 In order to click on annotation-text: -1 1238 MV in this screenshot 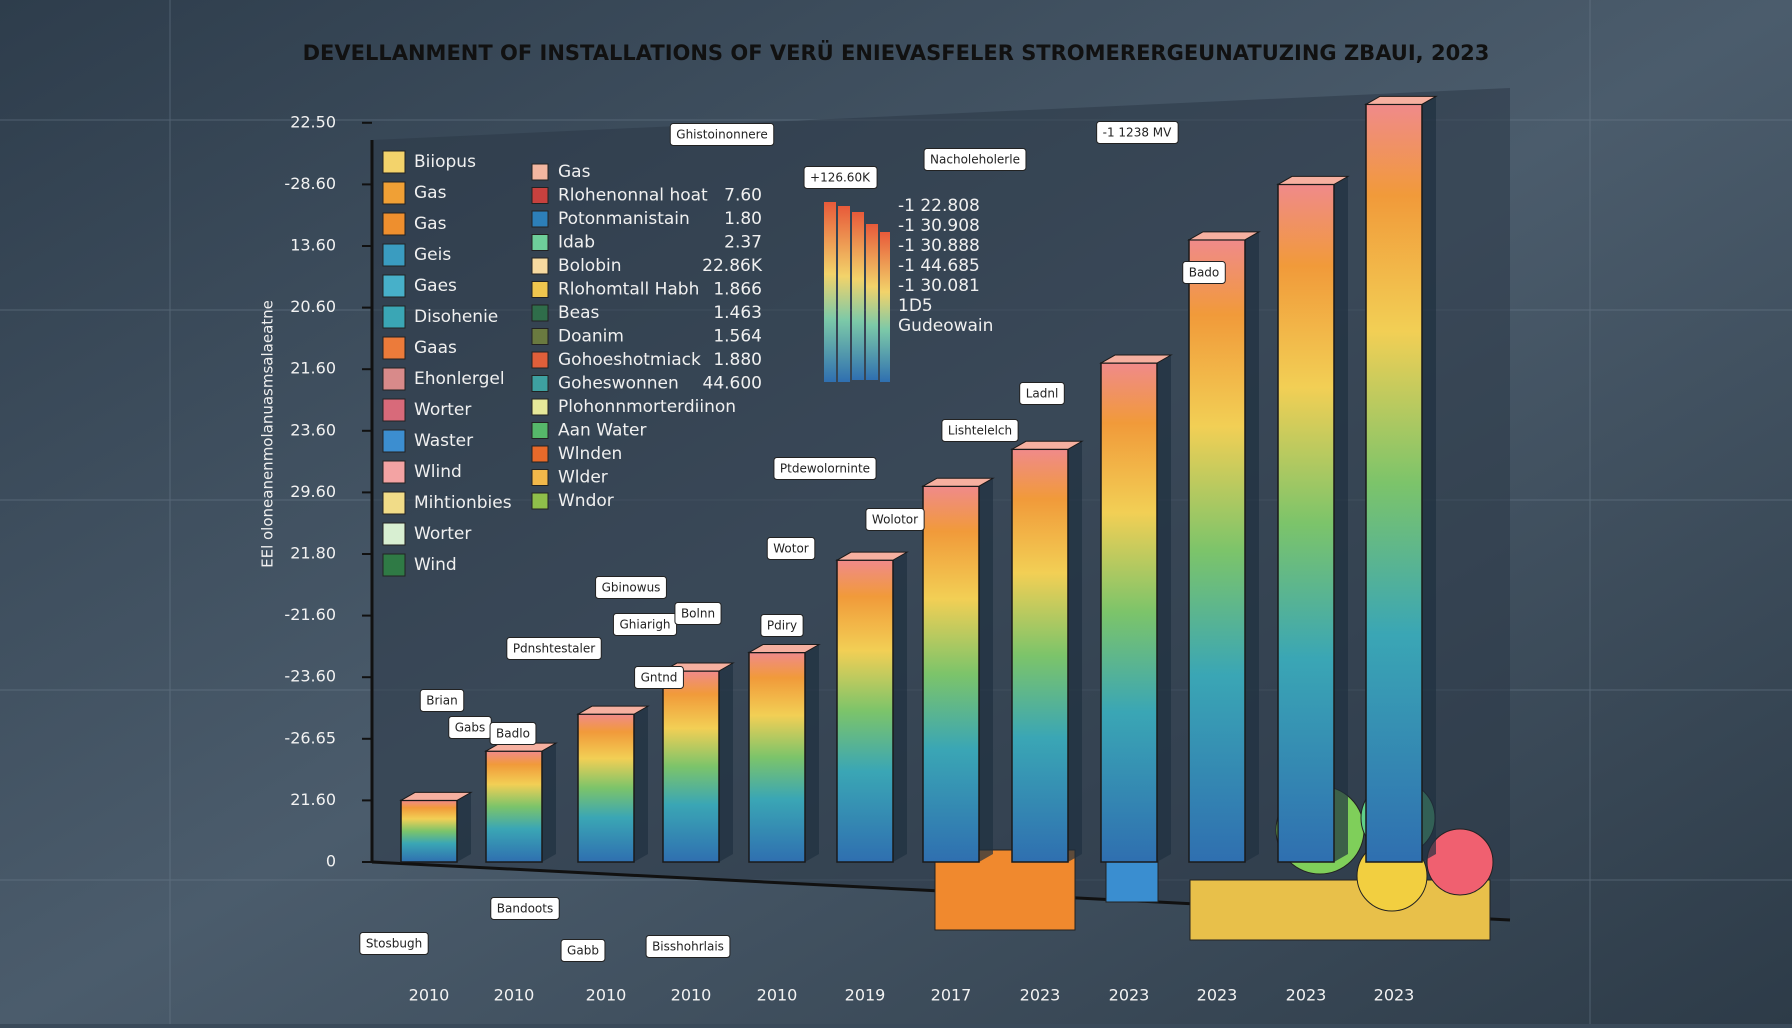, I will do `click(1137, 133)`.